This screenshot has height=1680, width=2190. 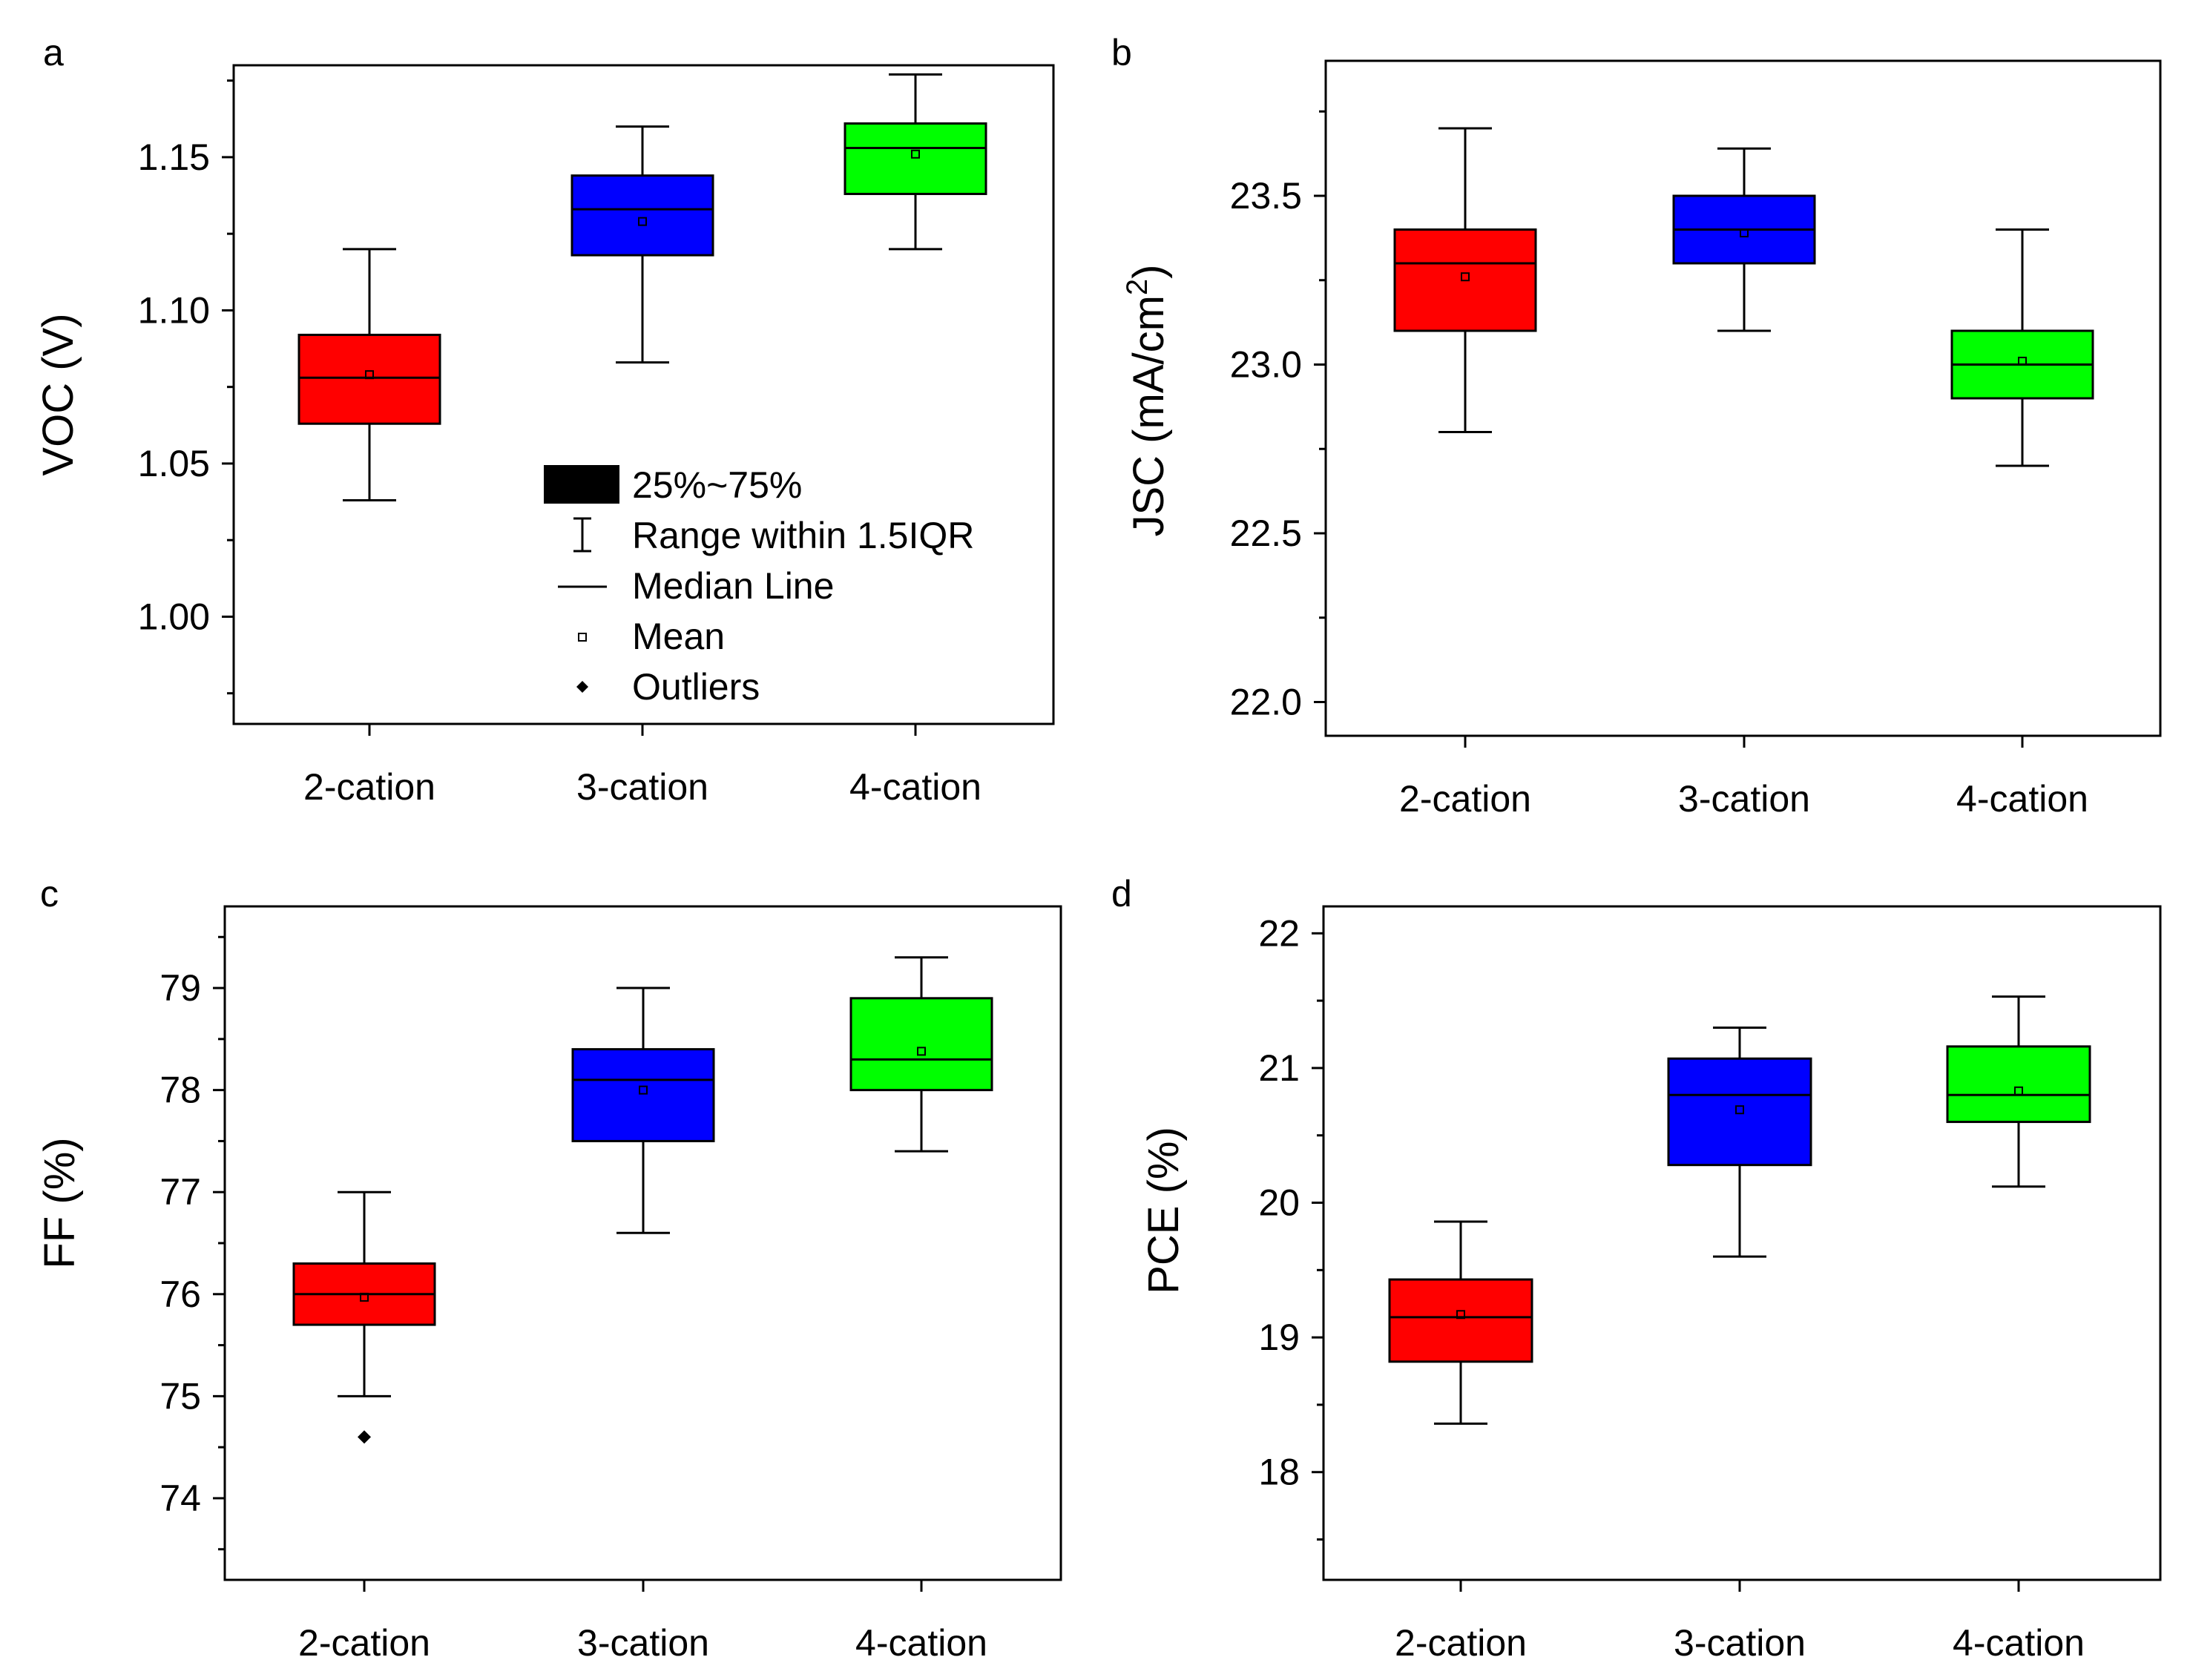 I want to click on legend-label: Range within 1.5IQR, so click(x=803, y=535).